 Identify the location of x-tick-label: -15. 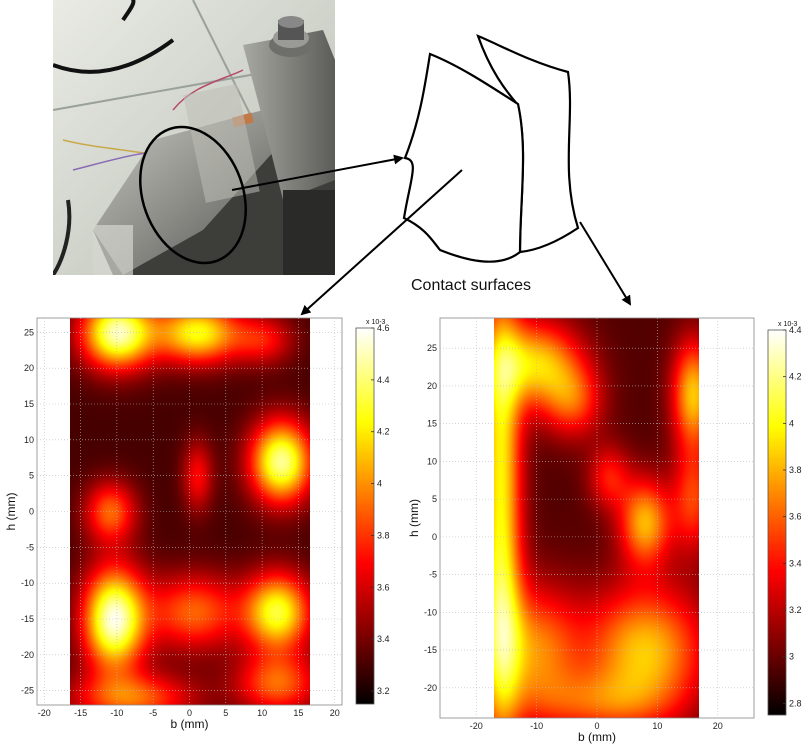
(80, 713).